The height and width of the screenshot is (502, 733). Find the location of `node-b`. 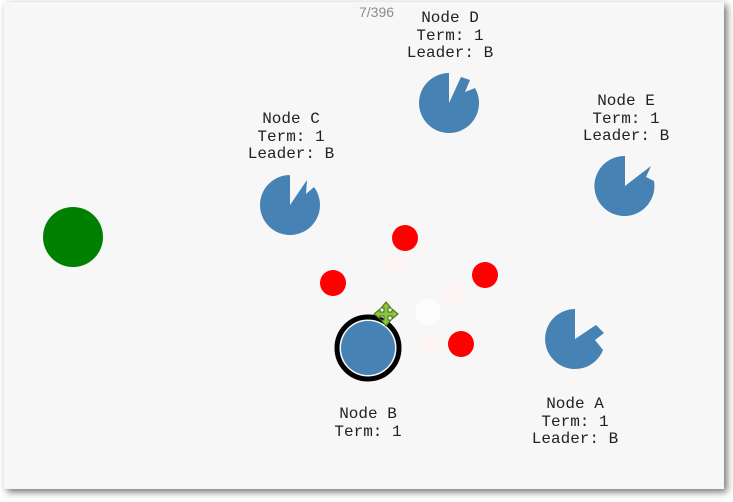

node-b is located at coordinates (368, 348).